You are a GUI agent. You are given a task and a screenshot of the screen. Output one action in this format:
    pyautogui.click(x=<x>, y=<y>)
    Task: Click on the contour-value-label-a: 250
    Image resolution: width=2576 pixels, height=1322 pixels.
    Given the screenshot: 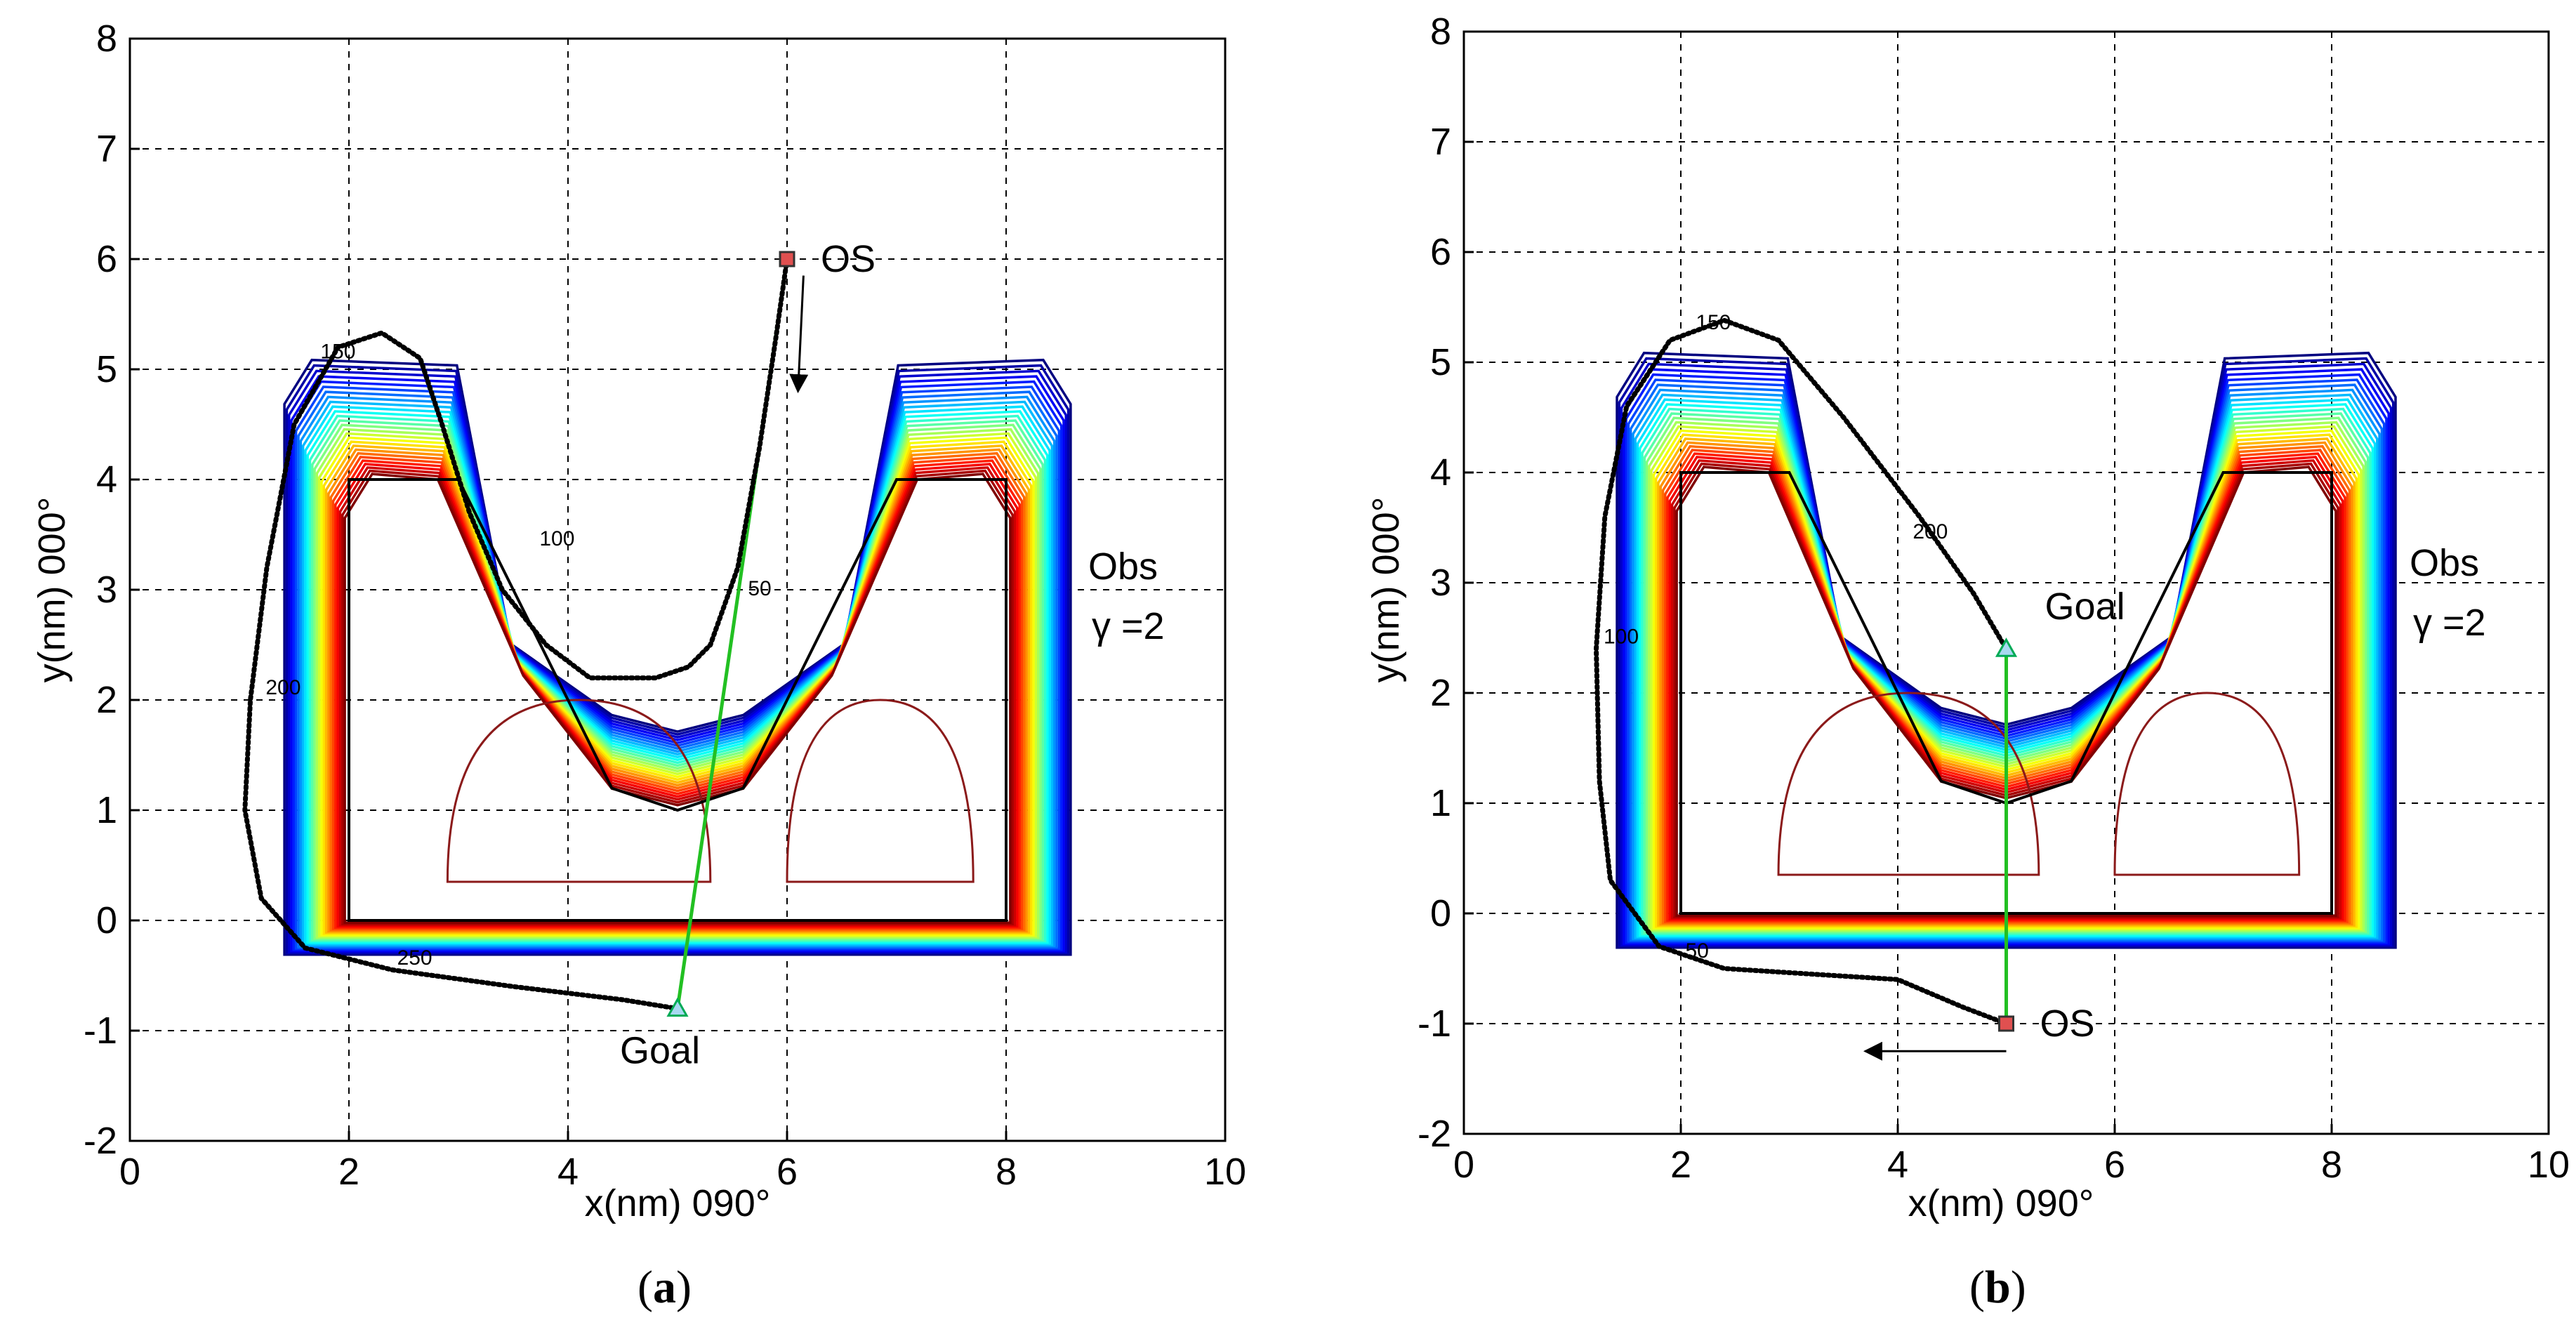 What is the action you would take?
    pyautogui.click(x=414, y=958)
    